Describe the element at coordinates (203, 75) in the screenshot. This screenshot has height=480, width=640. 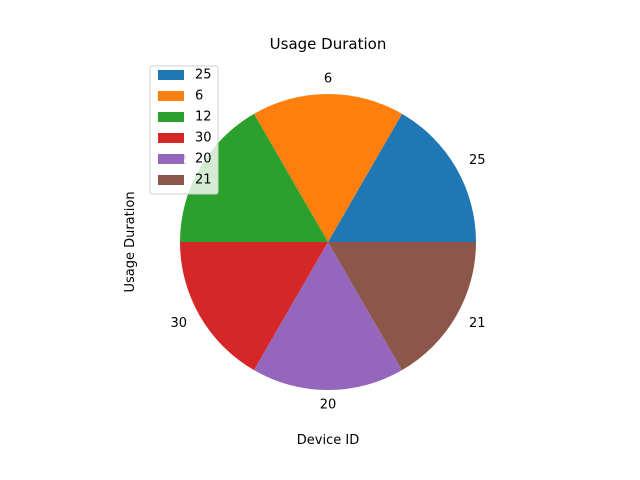
I see `legend-label-0: 25` at that location.